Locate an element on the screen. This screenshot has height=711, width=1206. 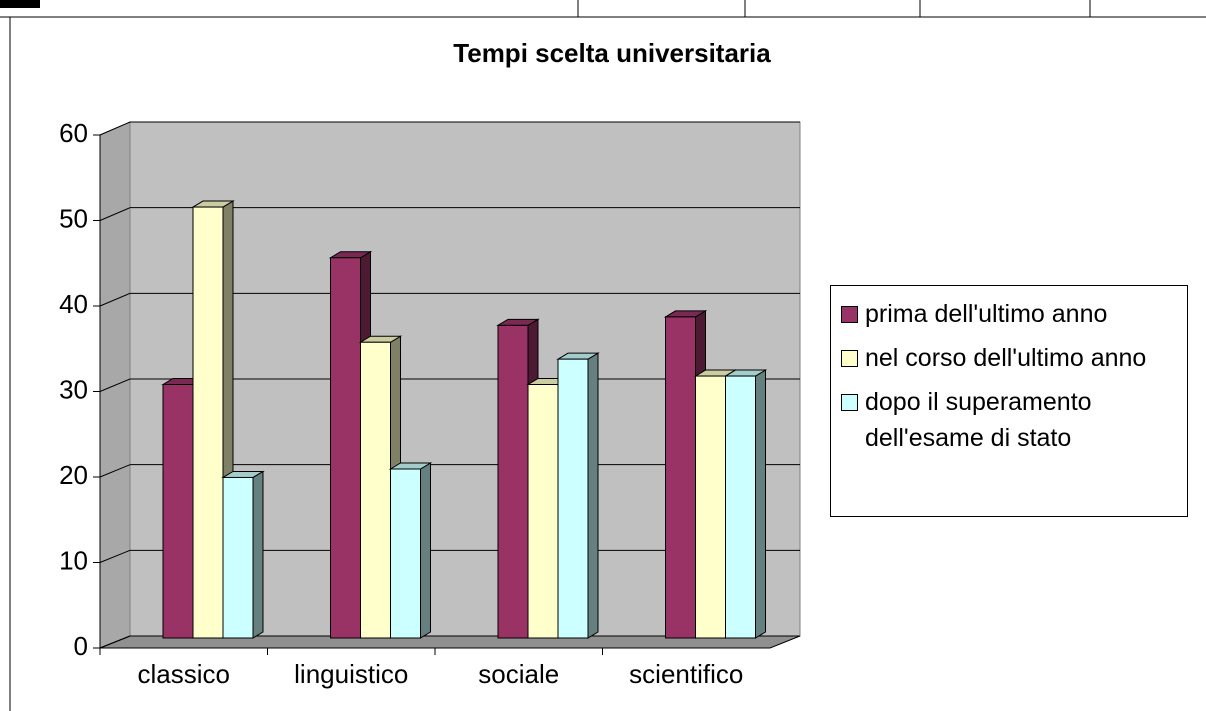
y-tick-label: 60 is located at coordinates (73, 133).